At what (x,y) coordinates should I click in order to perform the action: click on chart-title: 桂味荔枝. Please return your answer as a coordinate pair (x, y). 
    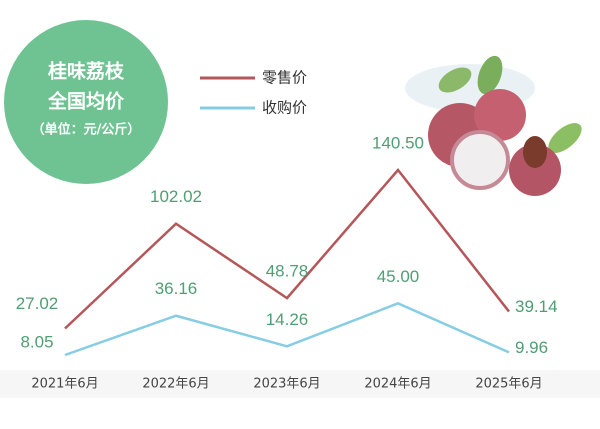
    Looking at the image, I should click on (86, 71).